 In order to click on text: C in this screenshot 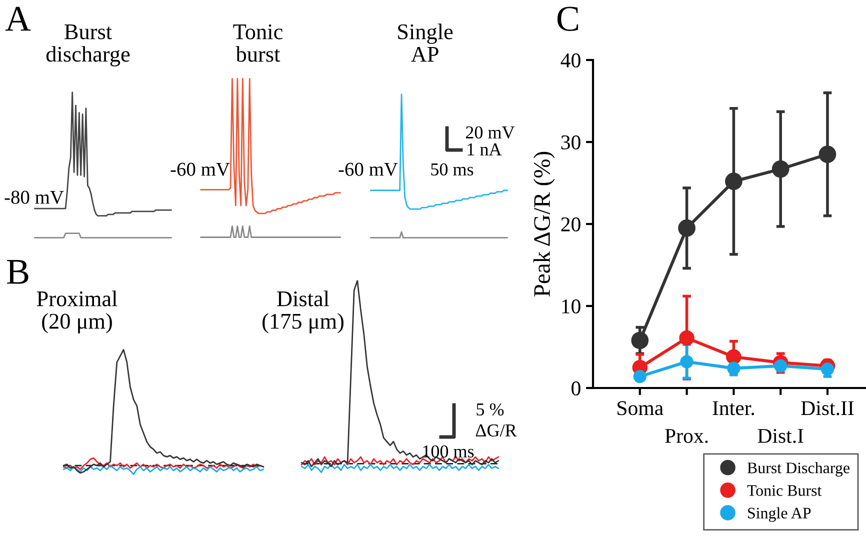, I will do `click(567, 19)`.